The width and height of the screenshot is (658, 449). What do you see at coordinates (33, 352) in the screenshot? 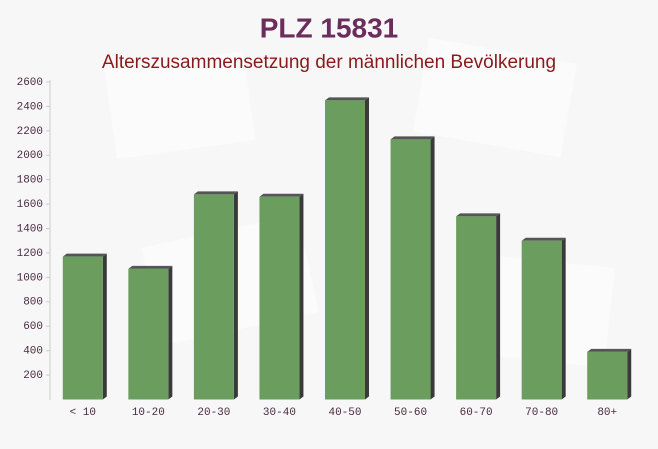
I see `y-tick-label: 400` at bounding box center [33, 352].